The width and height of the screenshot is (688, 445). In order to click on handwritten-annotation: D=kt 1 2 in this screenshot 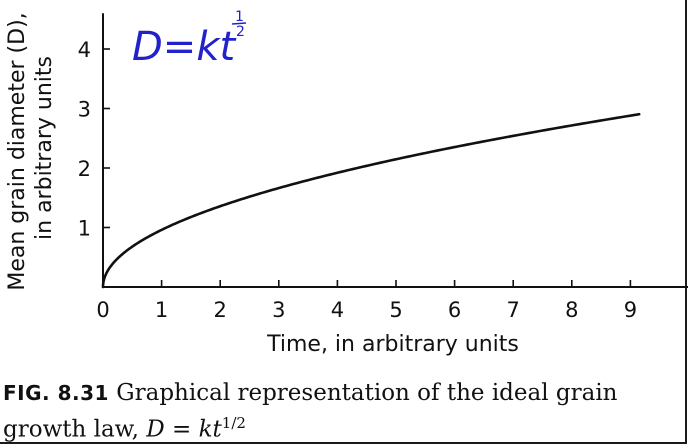, I will do `click(189, 39)`.